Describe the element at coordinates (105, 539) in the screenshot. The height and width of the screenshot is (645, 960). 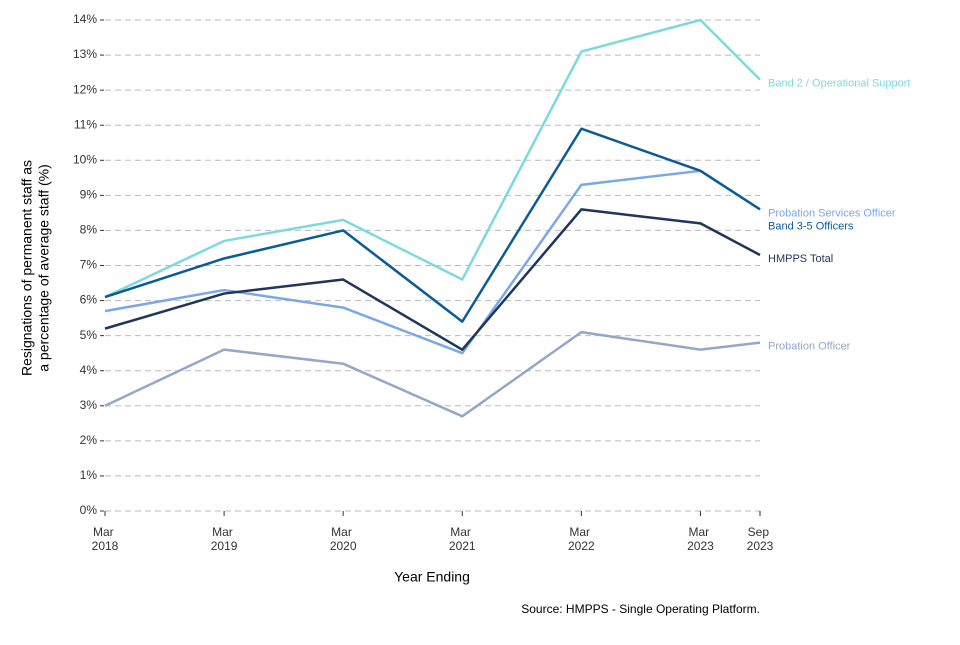
I see `x-tick-label: Mar 2018` at that location.